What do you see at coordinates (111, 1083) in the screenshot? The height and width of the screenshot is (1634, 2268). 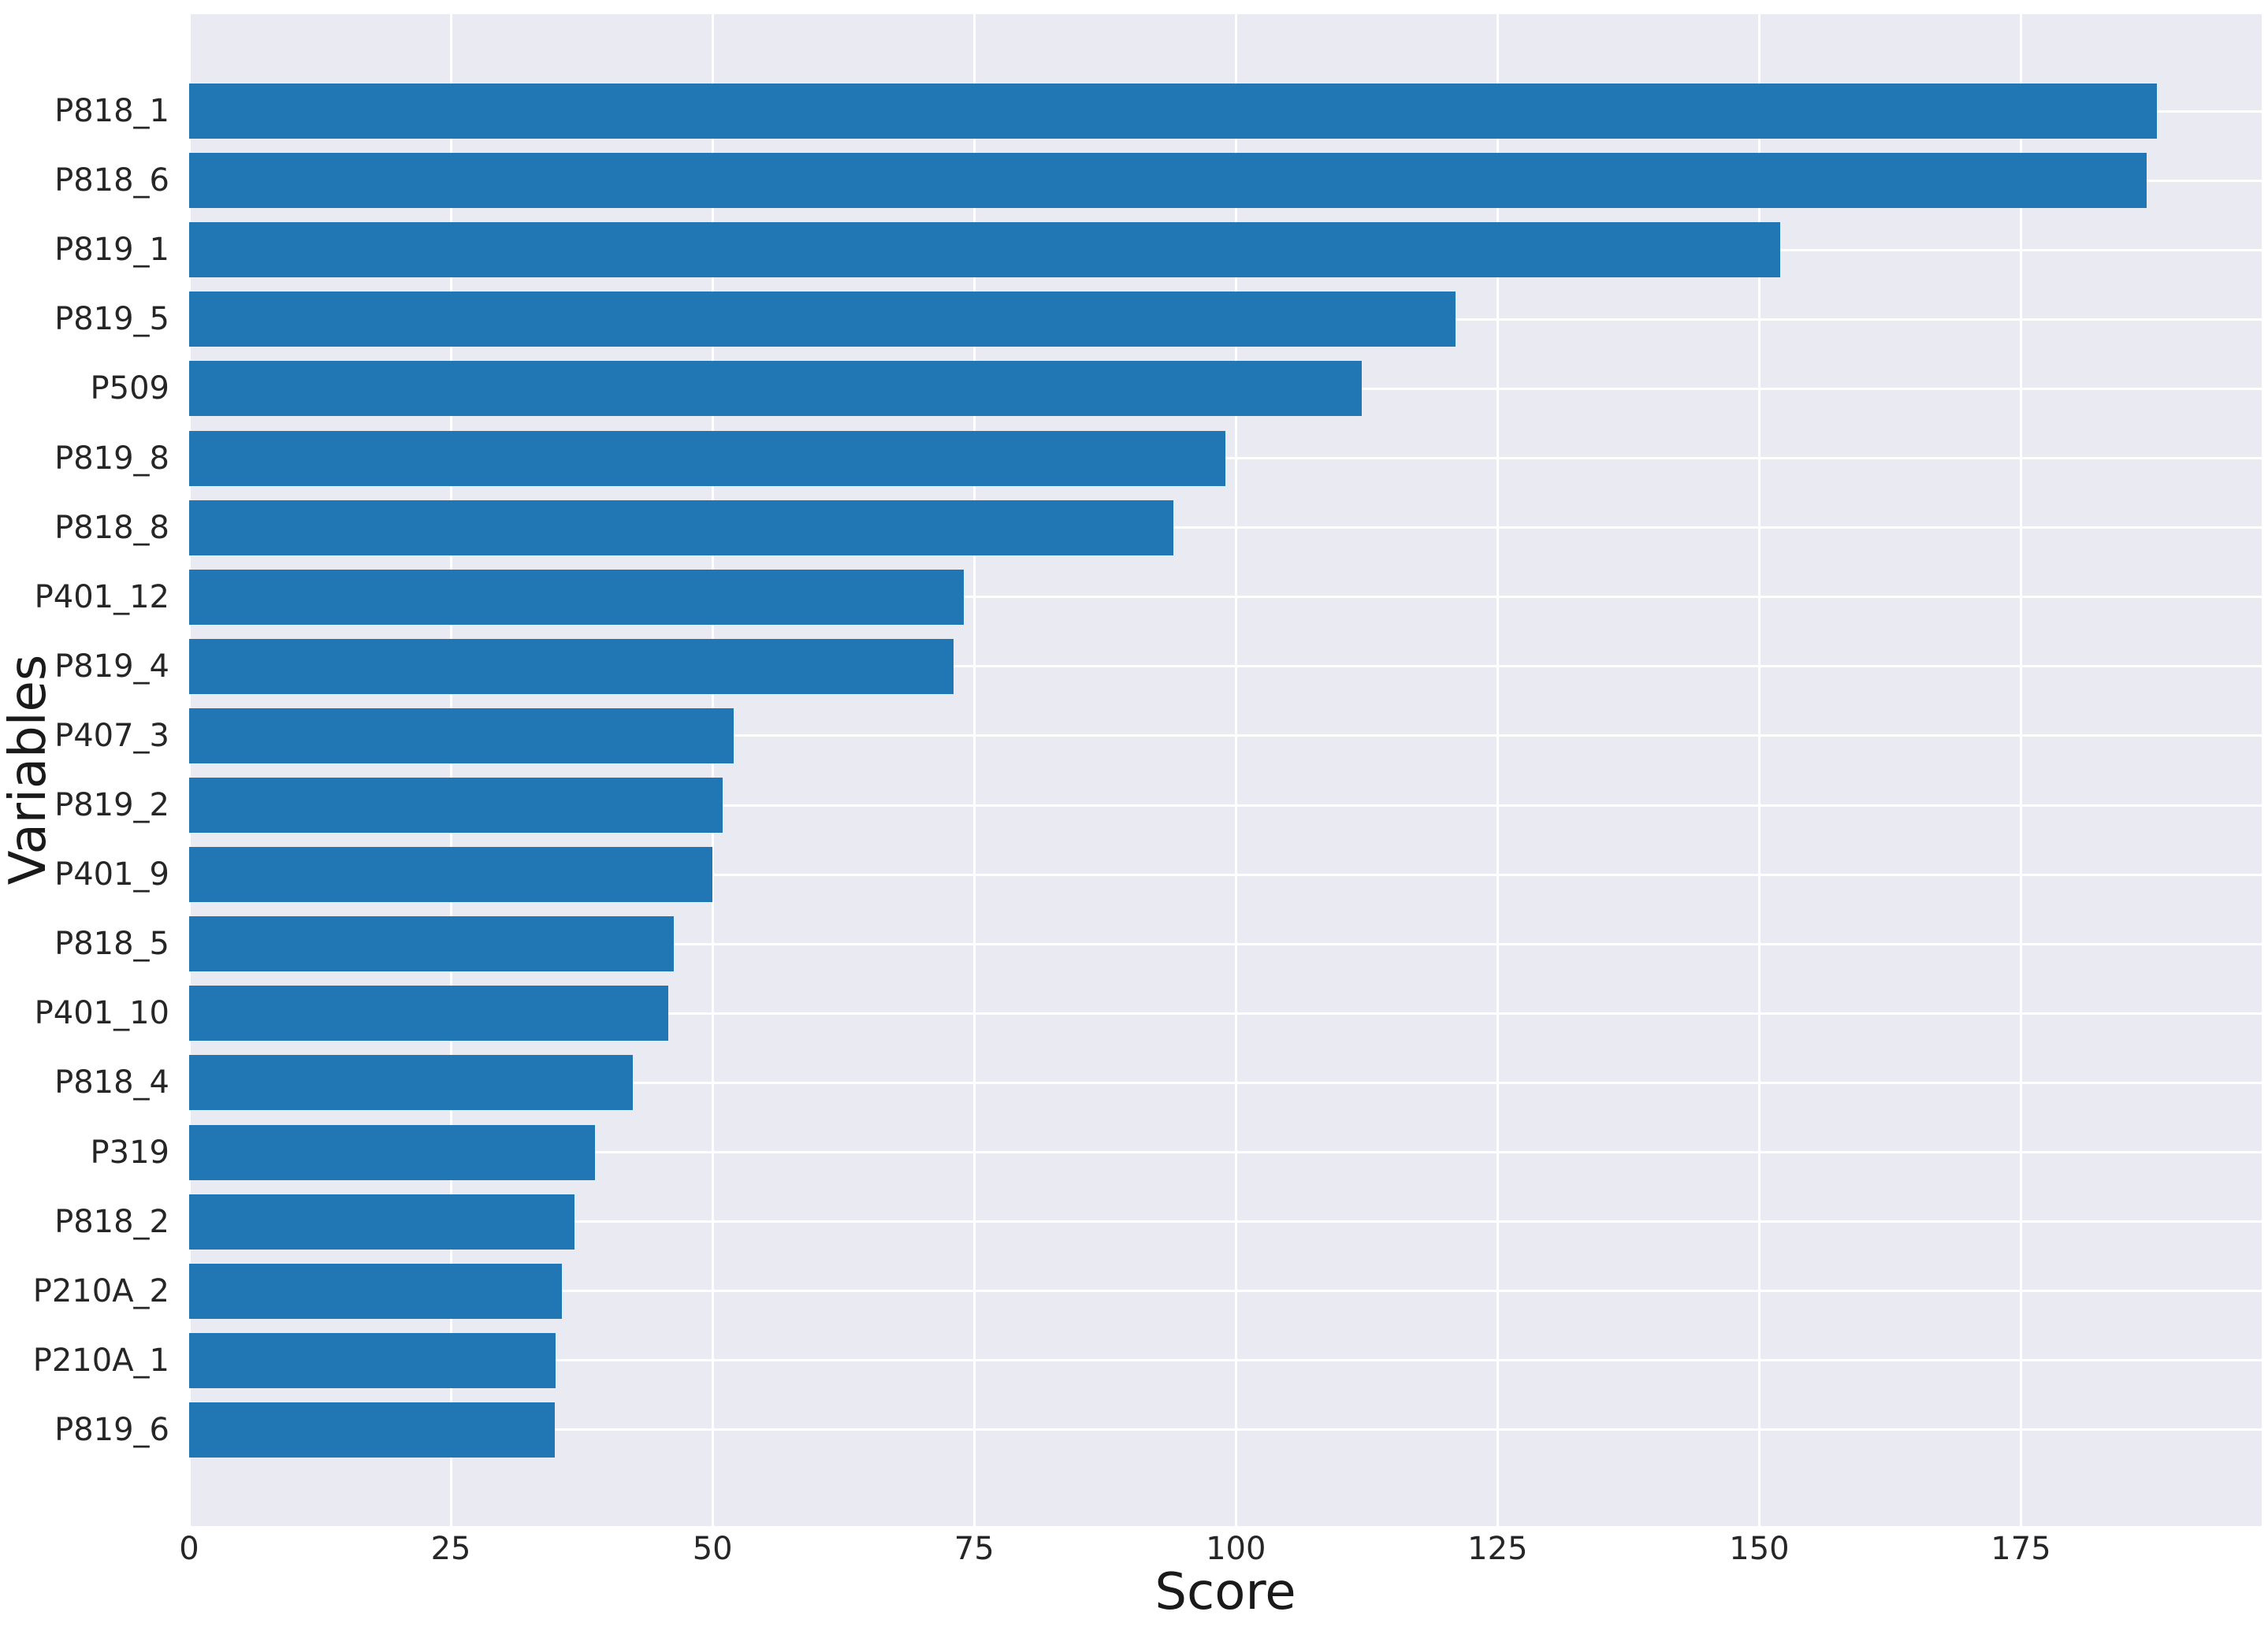 I see `y-tick-label: P818_4` at bounding box center [111, 1083].